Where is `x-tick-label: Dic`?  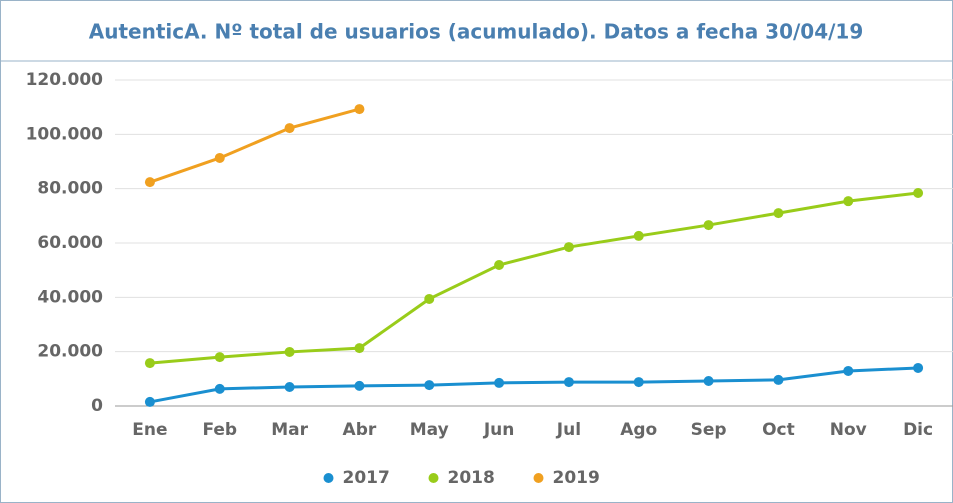 x-tick-label: Dic is located at coordinates (918, 430).